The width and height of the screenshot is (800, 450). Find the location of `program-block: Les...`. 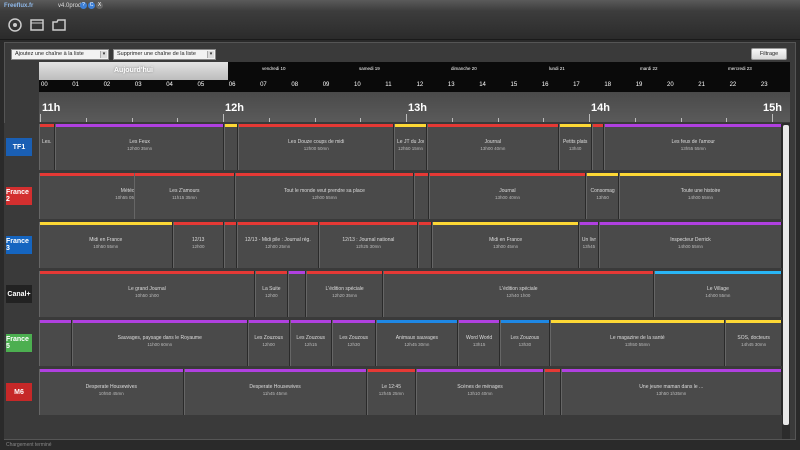

program-block: Les... is located at coordinates (47, 147).